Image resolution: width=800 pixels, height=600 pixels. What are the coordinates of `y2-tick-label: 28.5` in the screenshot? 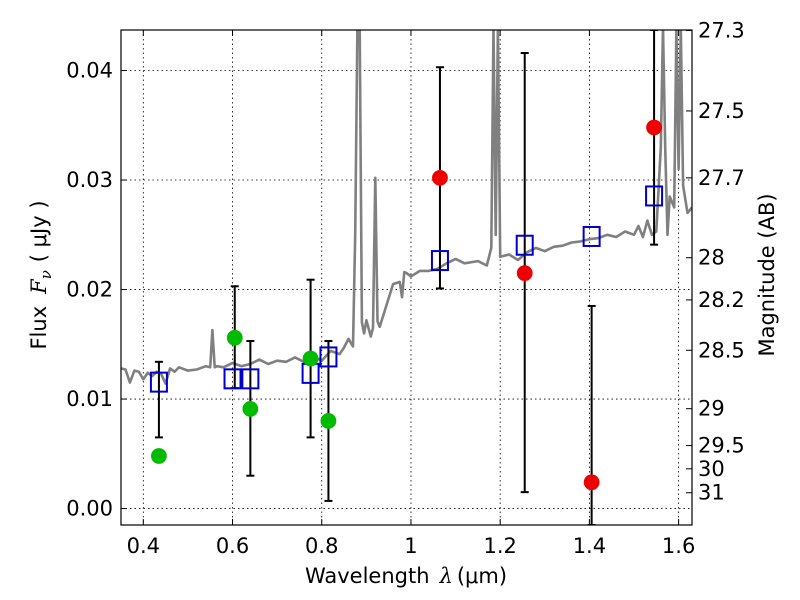 It's located at (721, 350).